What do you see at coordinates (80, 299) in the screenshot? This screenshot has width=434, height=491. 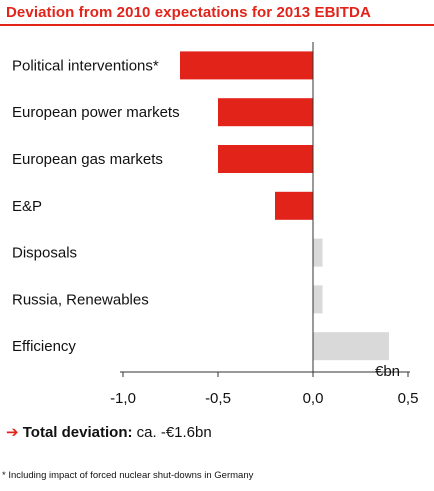 I see `category-label: Russia, Renewables` at bounding box center [80, 299].